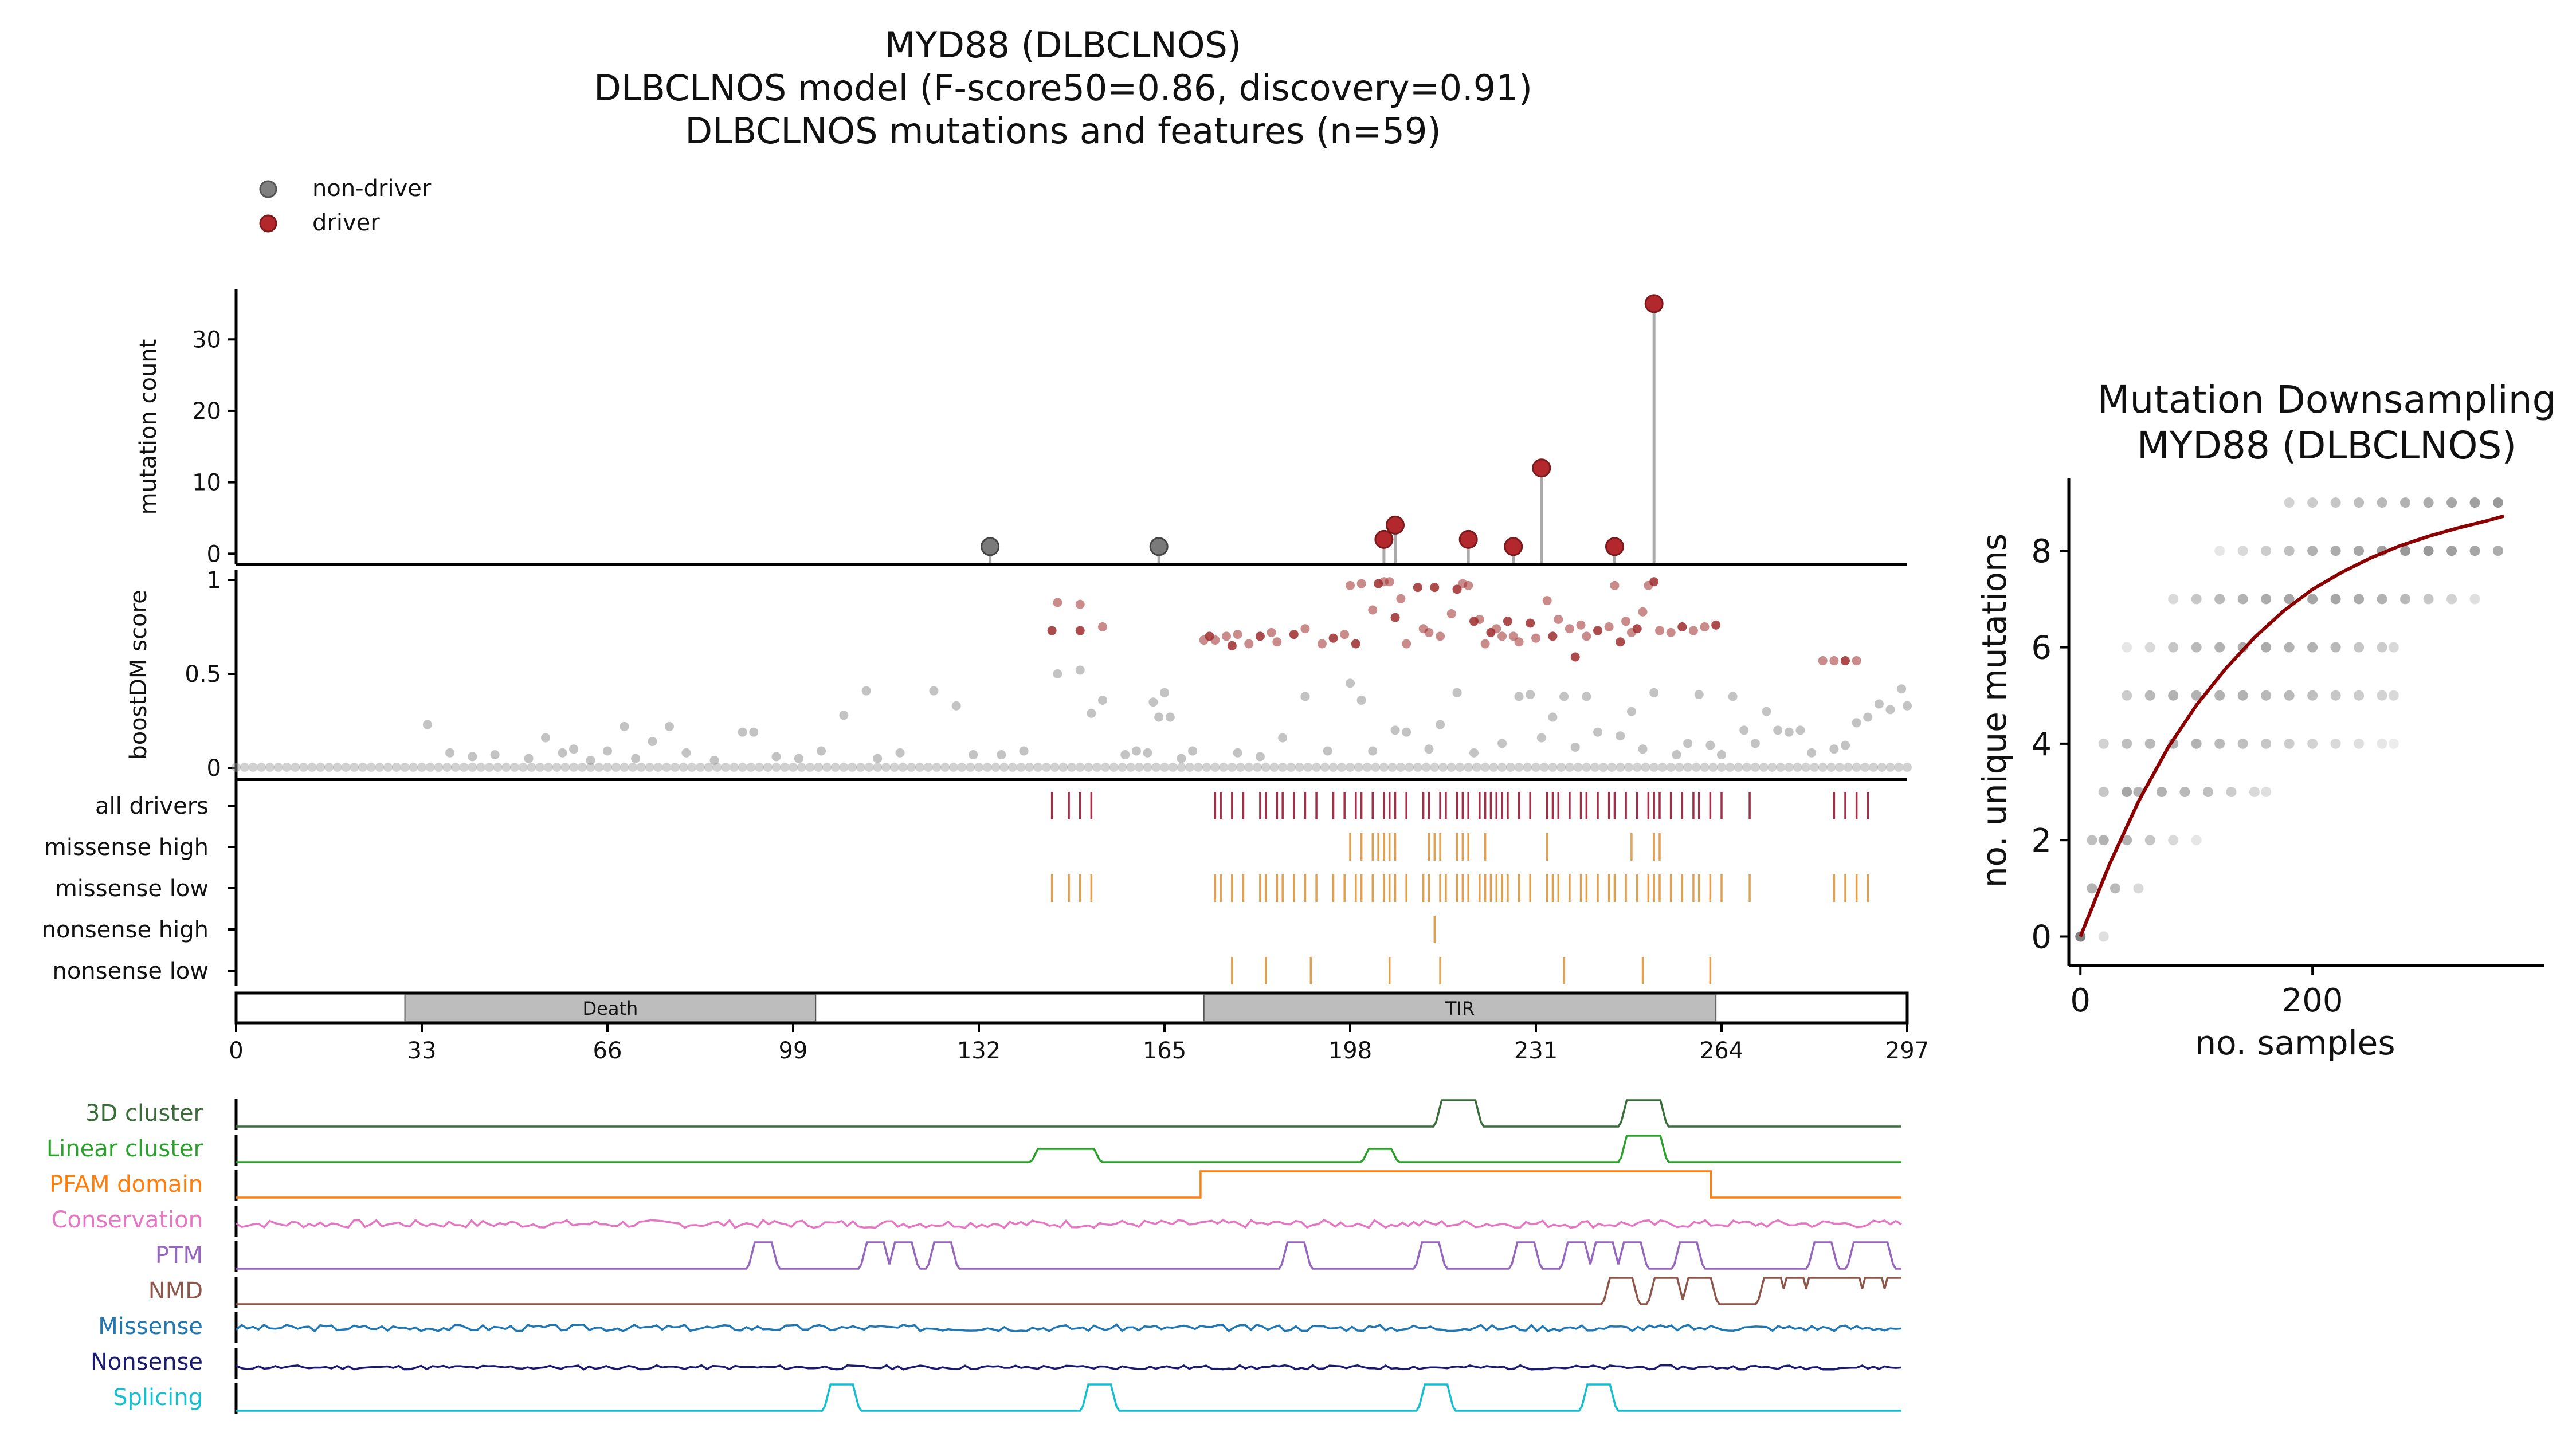 The width and height of the screenshot is (2576, 1440). Describe the element at coordinates (1063, 45) in the screenshot. I see `title-line-1: MYD88 (DLBCLNOS)` at that location.